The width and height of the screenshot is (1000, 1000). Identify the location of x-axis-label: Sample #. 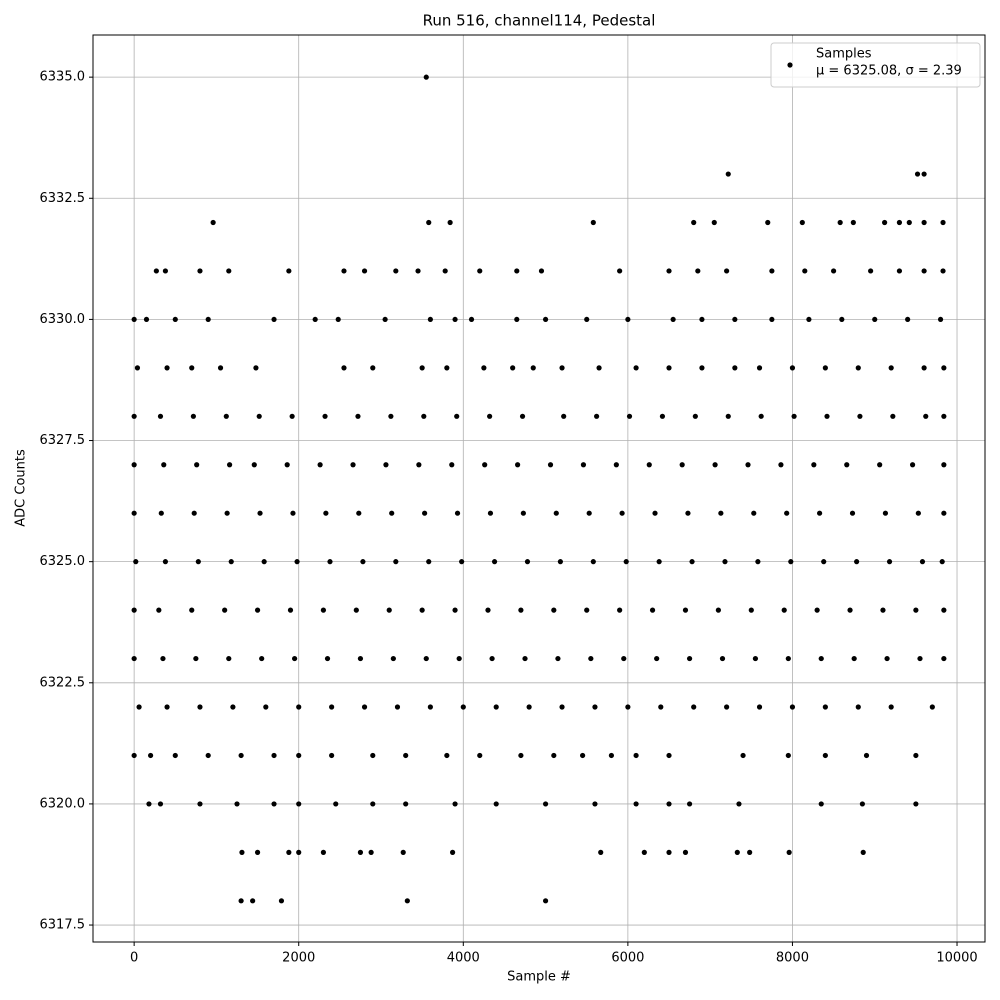
(539, 977).